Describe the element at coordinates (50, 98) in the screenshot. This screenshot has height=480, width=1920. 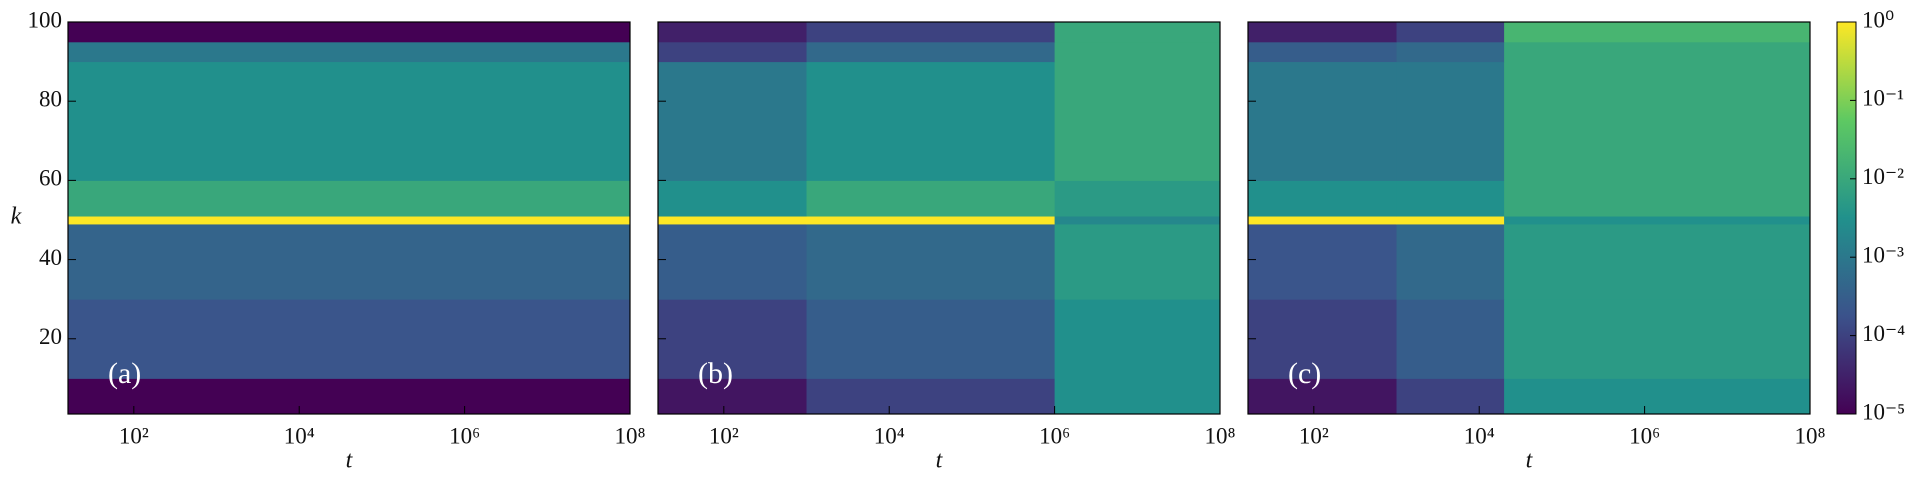
I see `y-tick-label: 80` at that location.